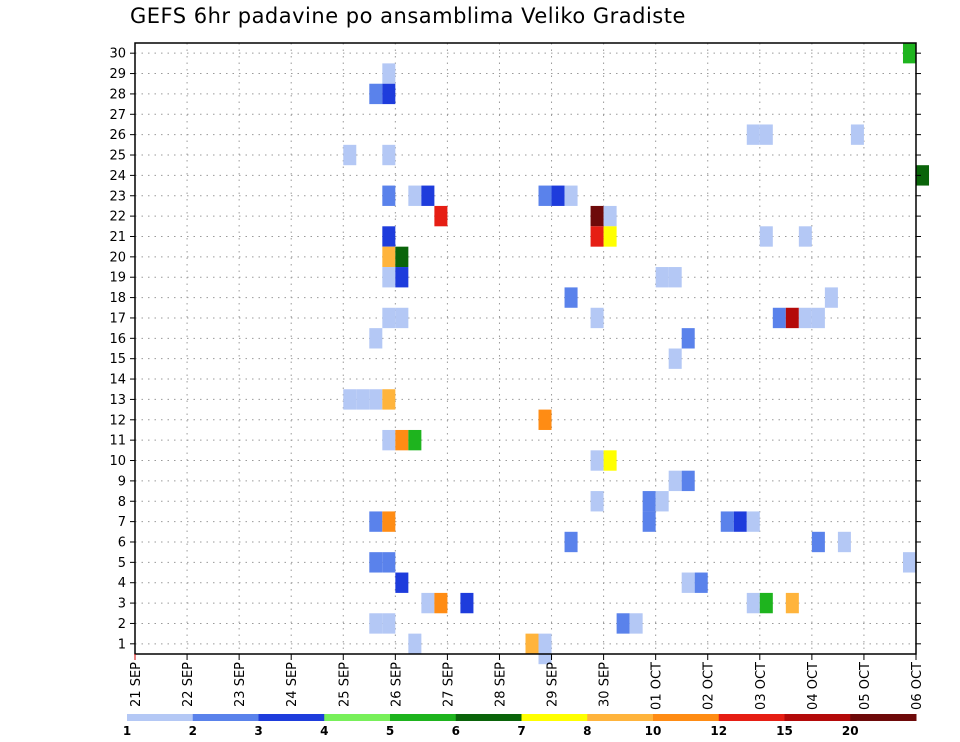 Image resolution: width=960 pixels, height=742 pixels. What do you see at coordinates (117, 156) in the screenshot?
I see `y-tick-label: 25` at bounding box center [117, 156].